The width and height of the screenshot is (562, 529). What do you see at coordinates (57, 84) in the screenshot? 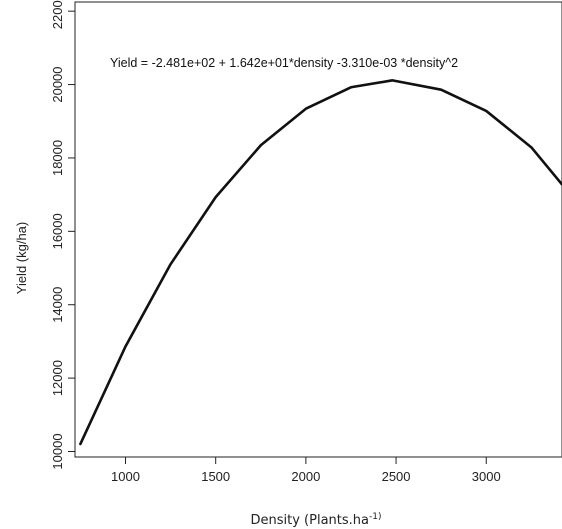
I see `y-tick-label: 20000` at bounding box center [57, 84].